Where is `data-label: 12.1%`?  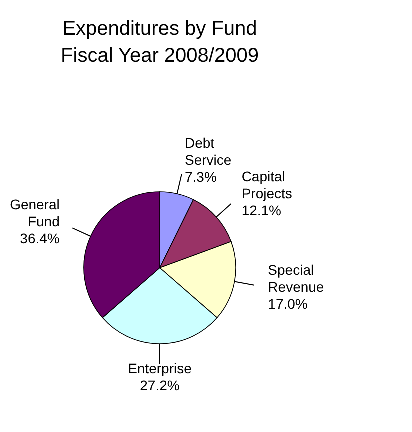 data-label: 12.1% is located at coordinates (262, 210).